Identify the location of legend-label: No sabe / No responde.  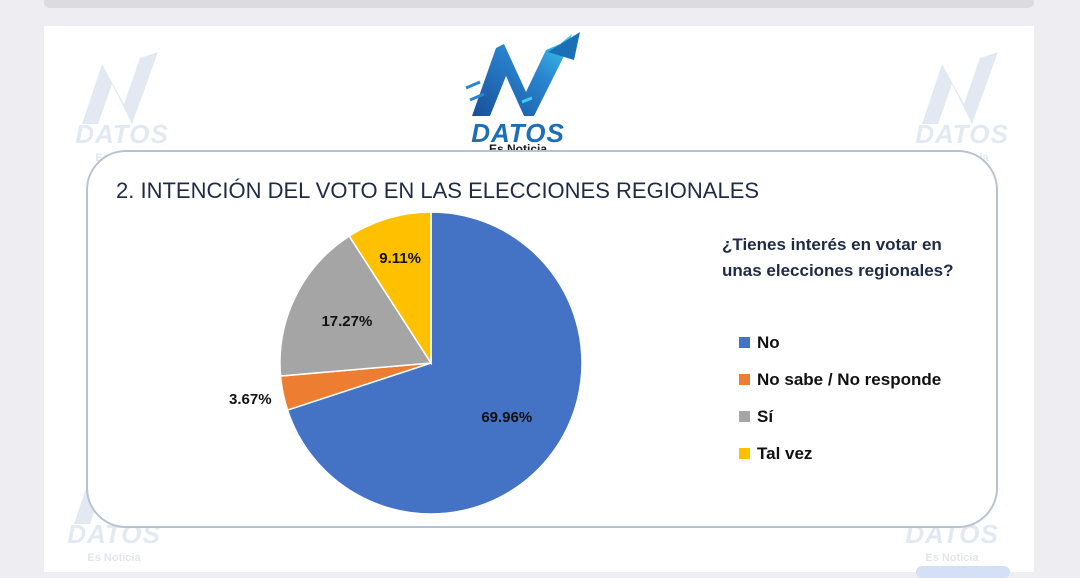
(849, 379).